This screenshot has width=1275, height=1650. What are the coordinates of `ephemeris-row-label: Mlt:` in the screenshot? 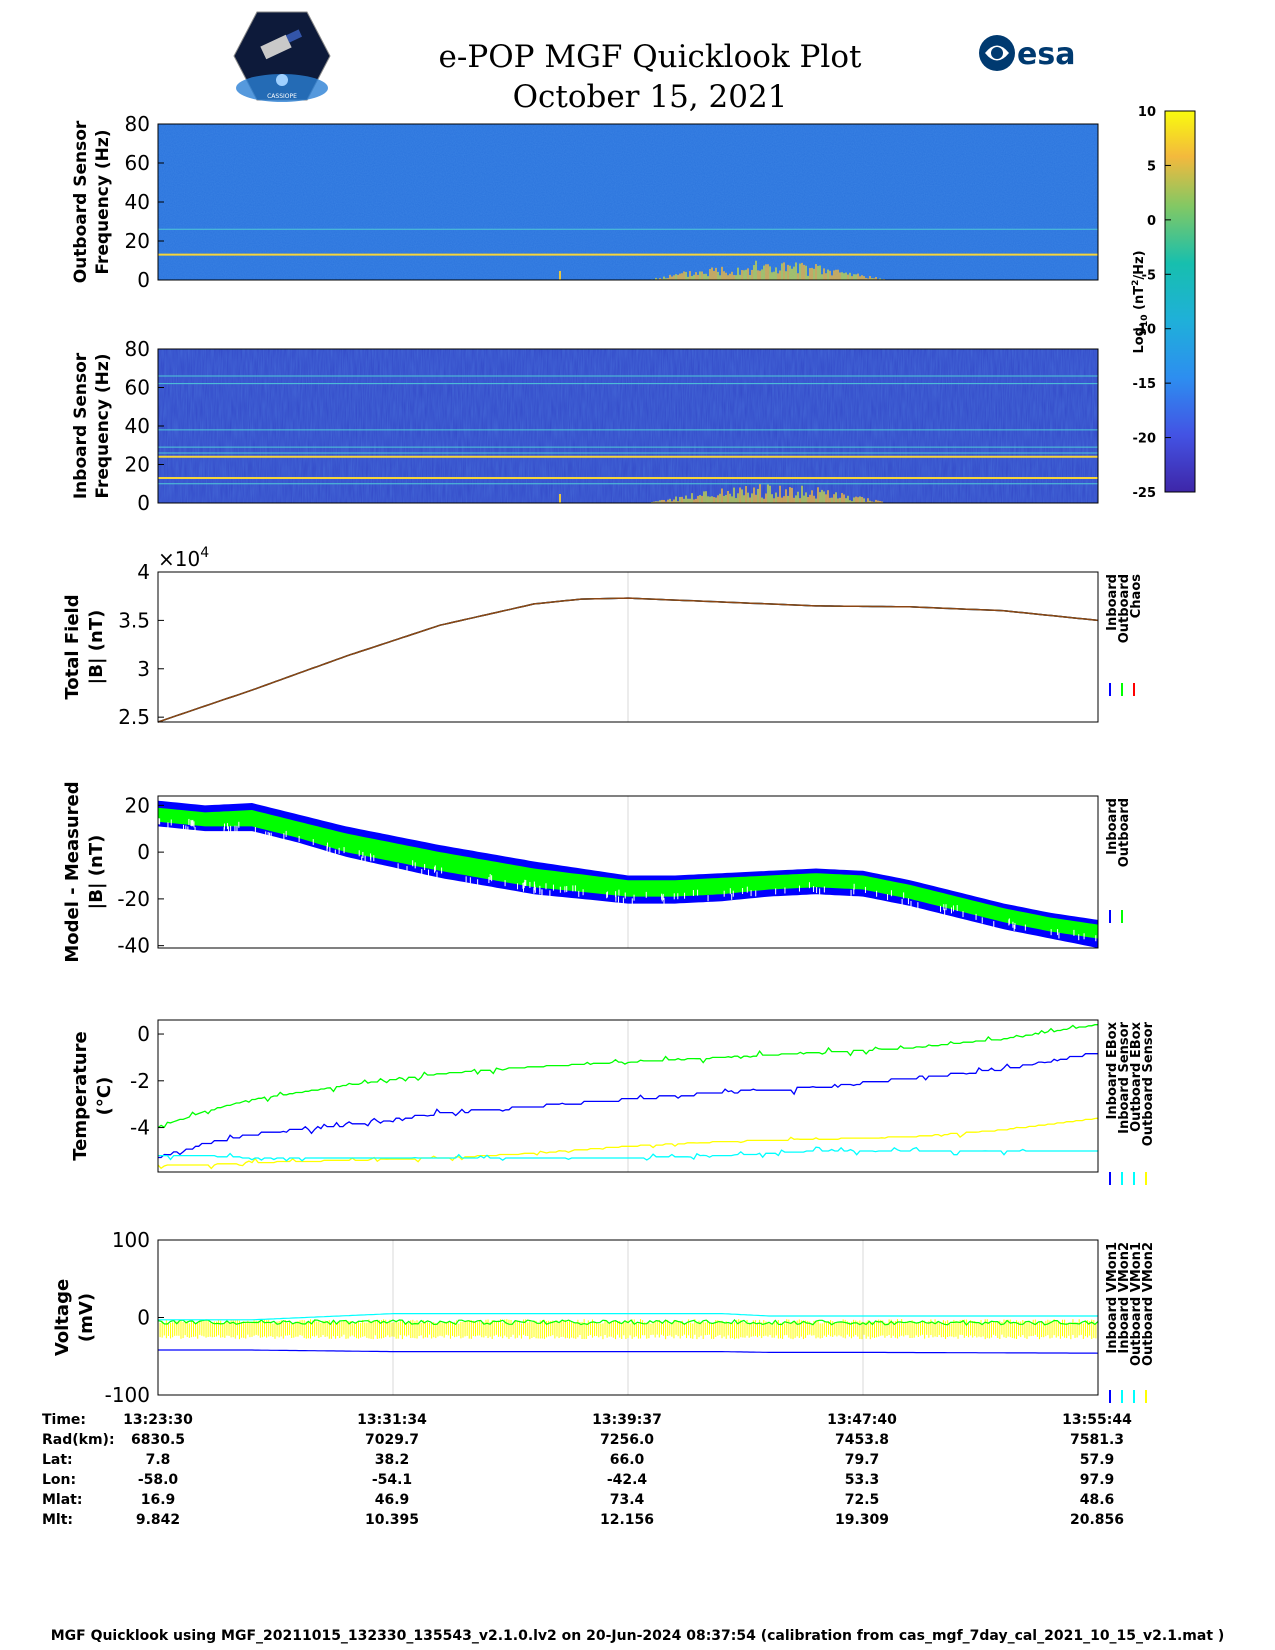 It's located at (58, 1520).